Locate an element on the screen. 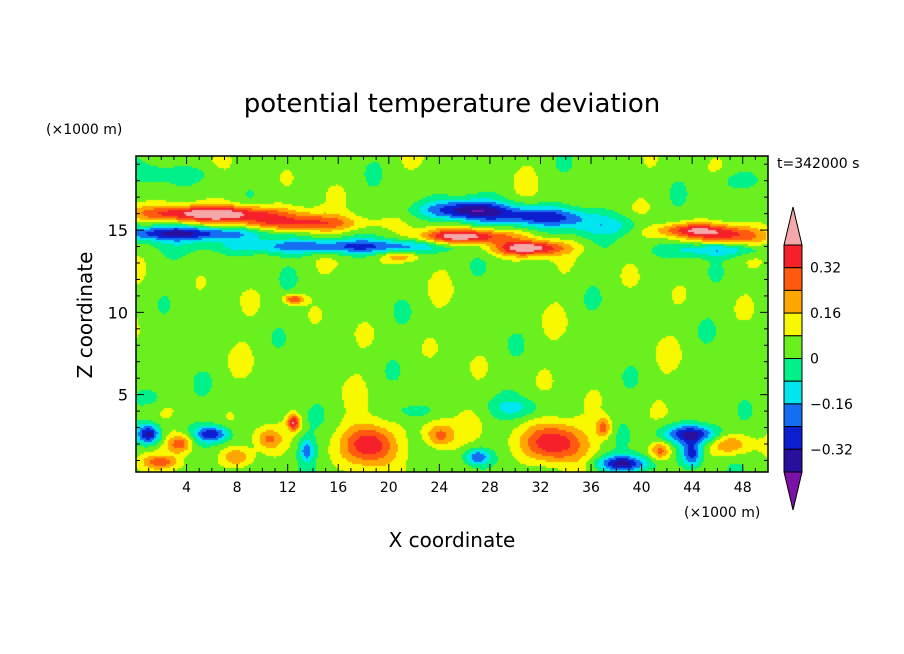 This screenshot has width=904, height=654. colorbar-tick-label: −0.16 is located at coordinates (831, 405).